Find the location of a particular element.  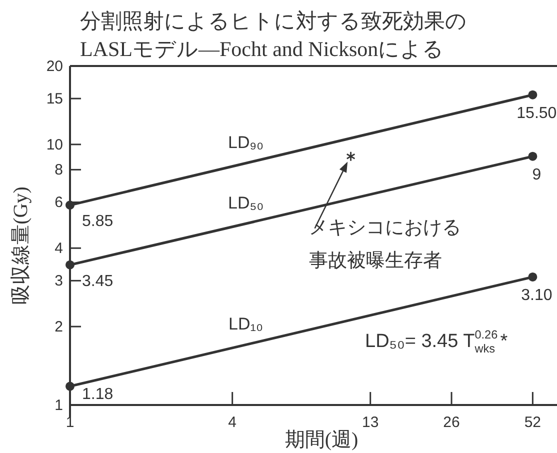

y-tick-label: 10 is located at coordinates (54, 145).